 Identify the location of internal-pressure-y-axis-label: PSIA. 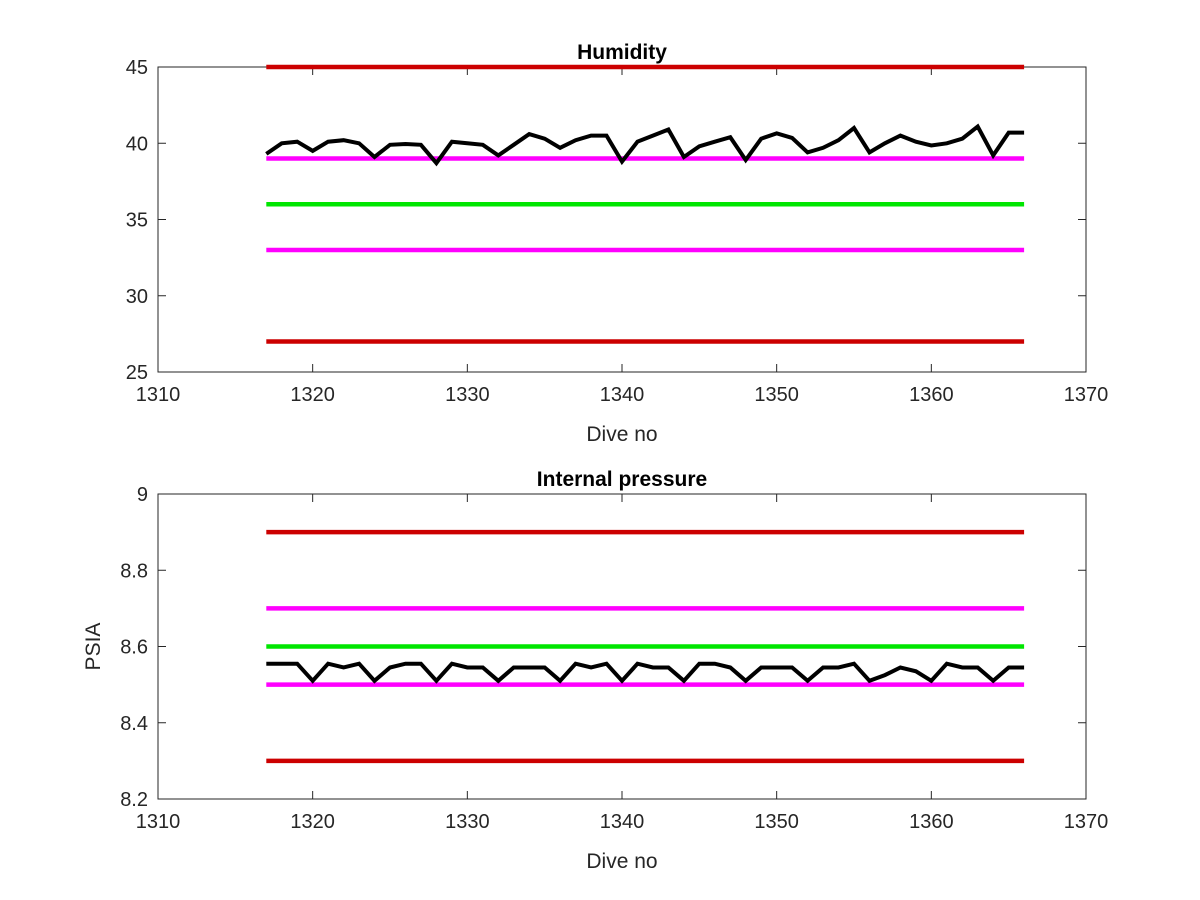
(93, 647).